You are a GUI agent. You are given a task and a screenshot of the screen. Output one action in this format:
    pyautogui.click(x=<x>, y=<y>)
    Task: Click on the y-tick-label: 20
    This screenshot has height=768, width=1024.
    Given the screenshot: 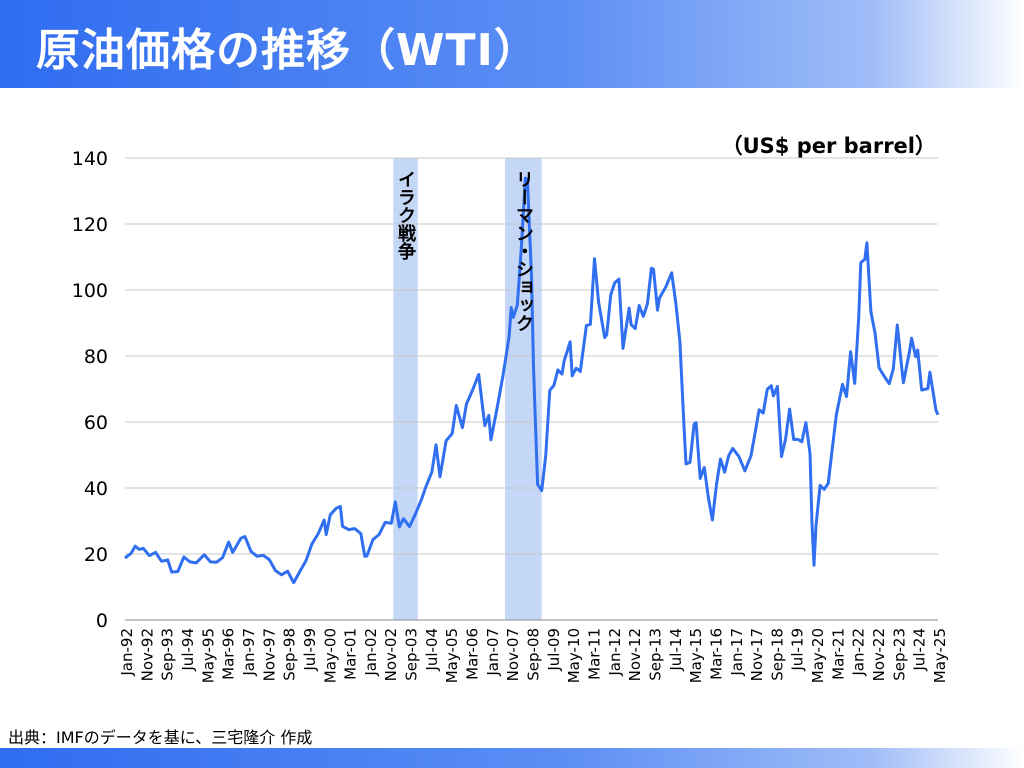 What is the action you would take?
    pyautogui.click(x=96, y=555)
    